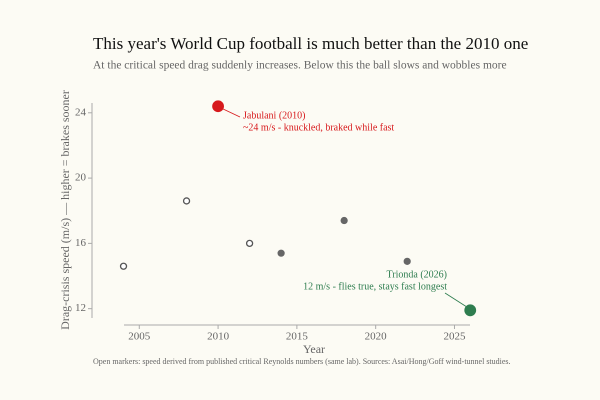  Describe the element at coordinates (80, 308) in the screenshot. I see `y-tick-label: 12` at that location.